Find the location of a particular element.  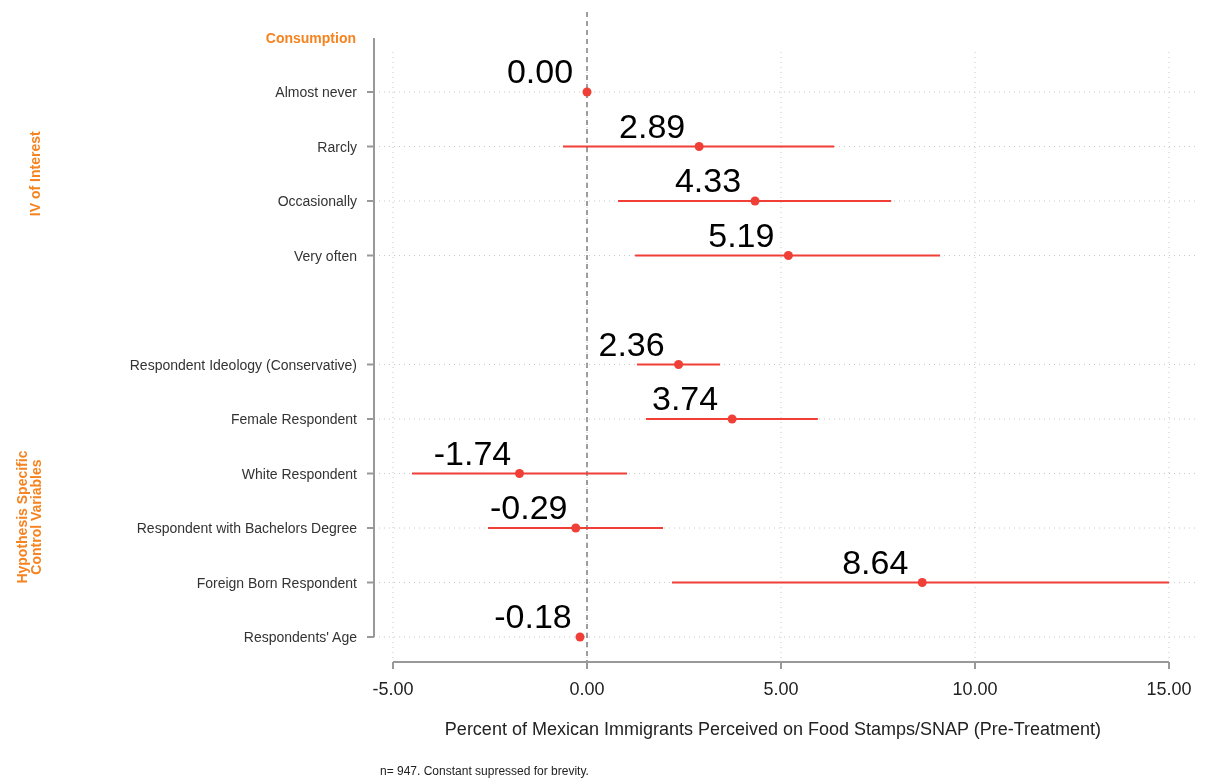

data-label: 2.36 is located at coordinates (631, 343).